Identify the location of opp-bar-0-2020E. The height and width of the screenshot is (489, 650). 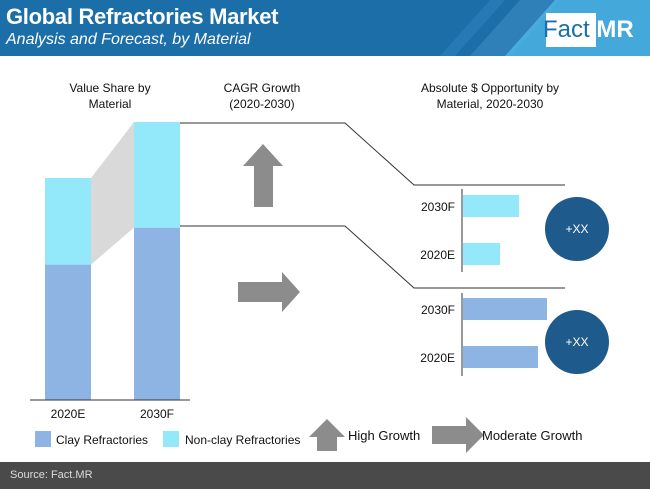
(481, 254).